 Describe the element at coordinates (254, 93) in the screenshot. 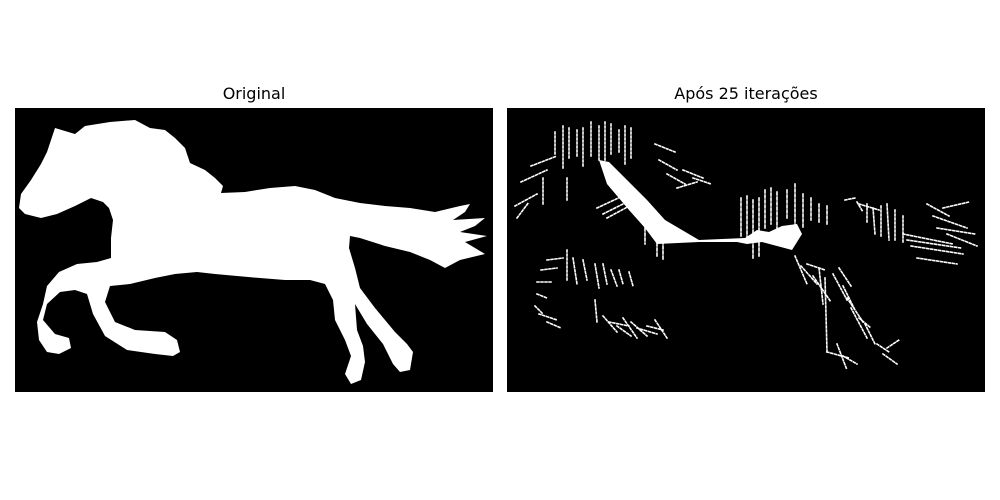

I see `panel-title-original: Original` at that location.